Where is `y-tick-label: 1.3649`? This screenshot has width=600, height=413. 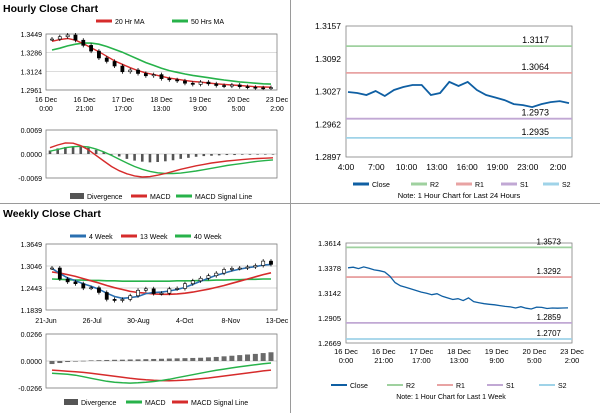
y-tick-label: 1.3649 is located at coordinates (32, 245).